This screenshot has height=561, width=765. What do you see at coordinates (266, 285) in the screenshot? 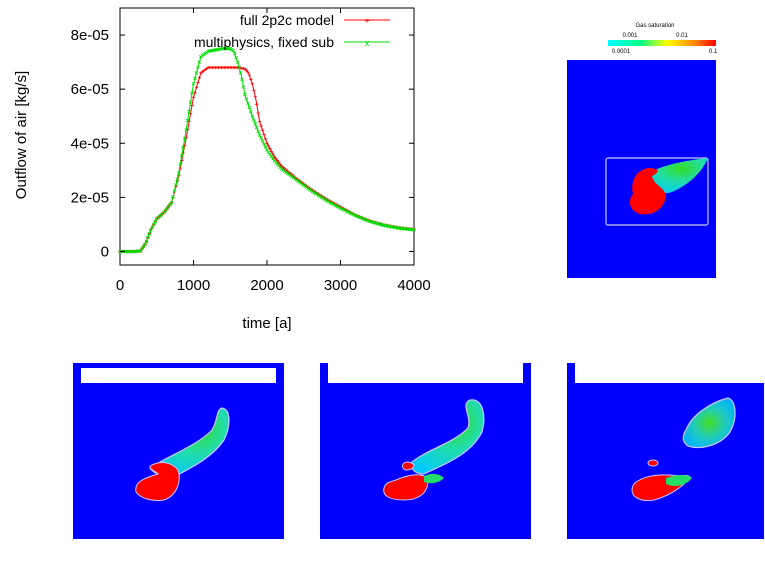
I see `x-tick-label: 2000` at bounding box center [266, 285].